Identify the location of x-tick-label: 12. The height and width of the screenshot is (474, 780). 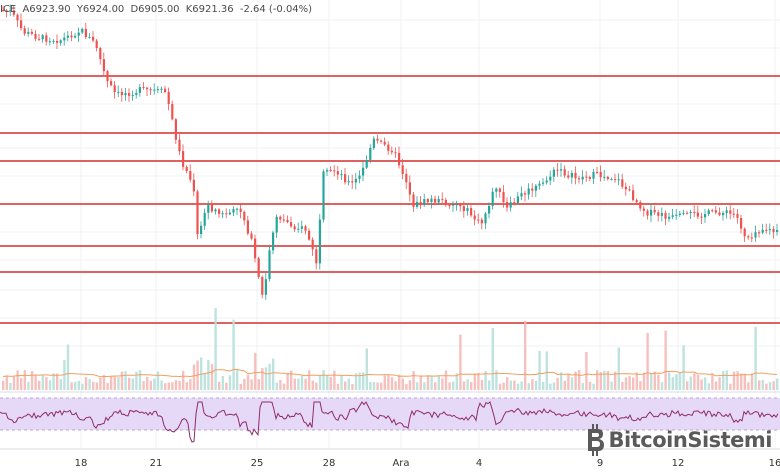
(678, 463).